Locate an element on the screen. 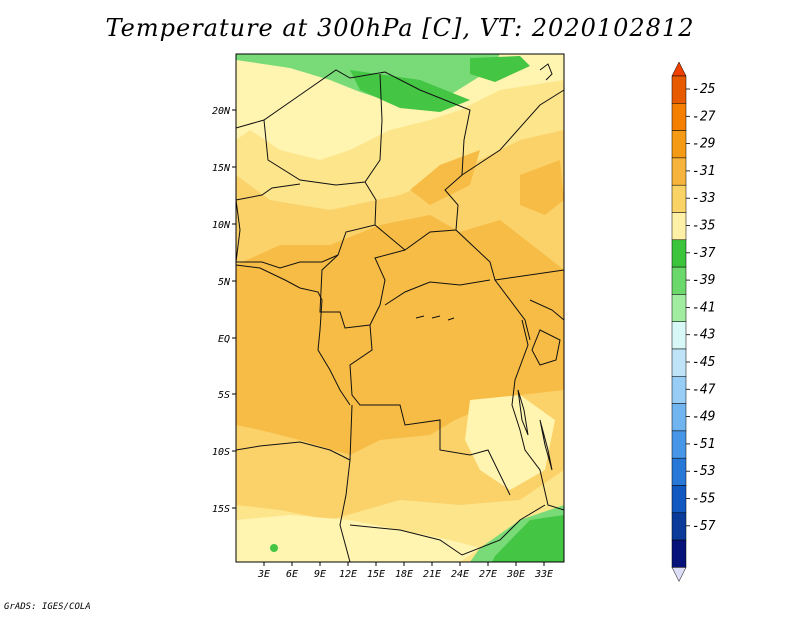  colorbar-bottom-triangle is located at coordinates (679, 574).